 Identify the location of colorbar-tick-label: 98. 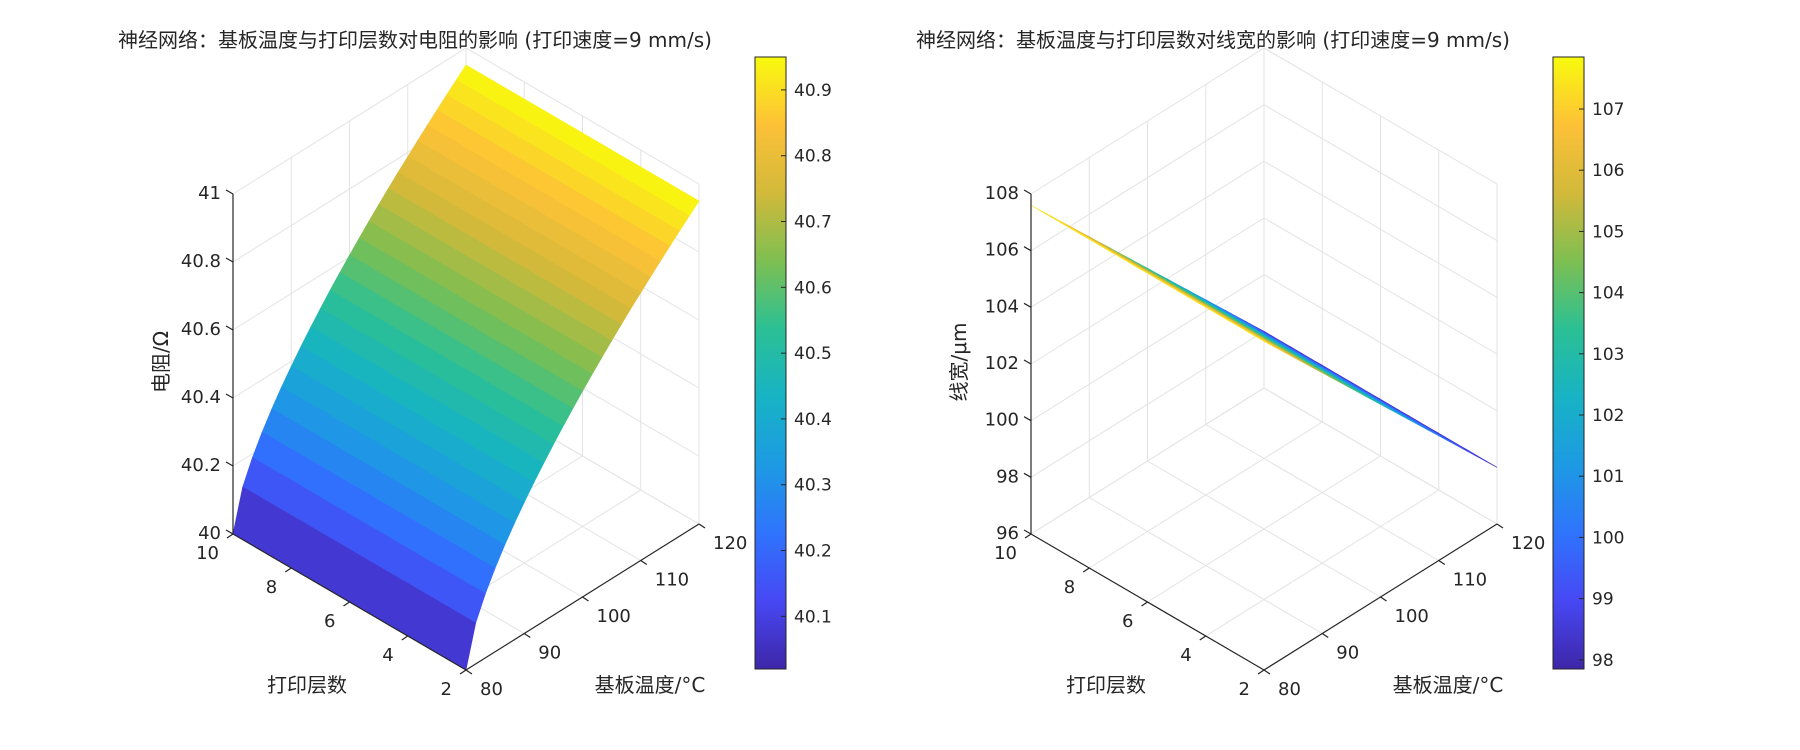
(1603, 661).